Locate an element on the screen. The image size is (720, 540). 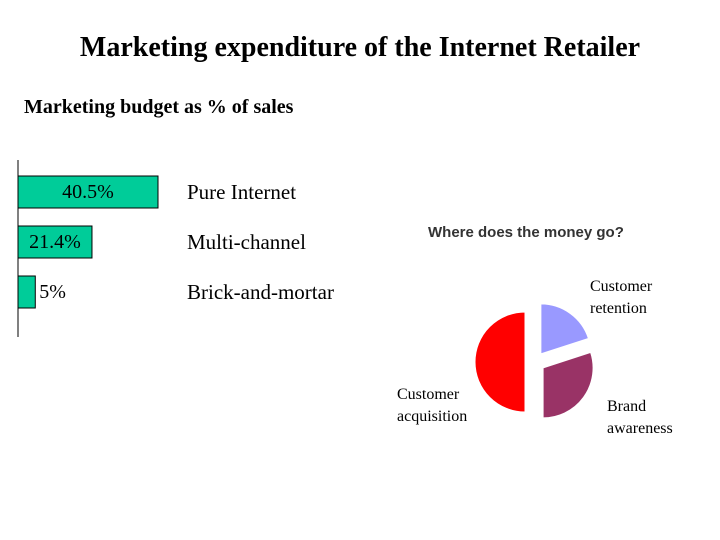
value-label: 5% is located at coordinates (52, 292).